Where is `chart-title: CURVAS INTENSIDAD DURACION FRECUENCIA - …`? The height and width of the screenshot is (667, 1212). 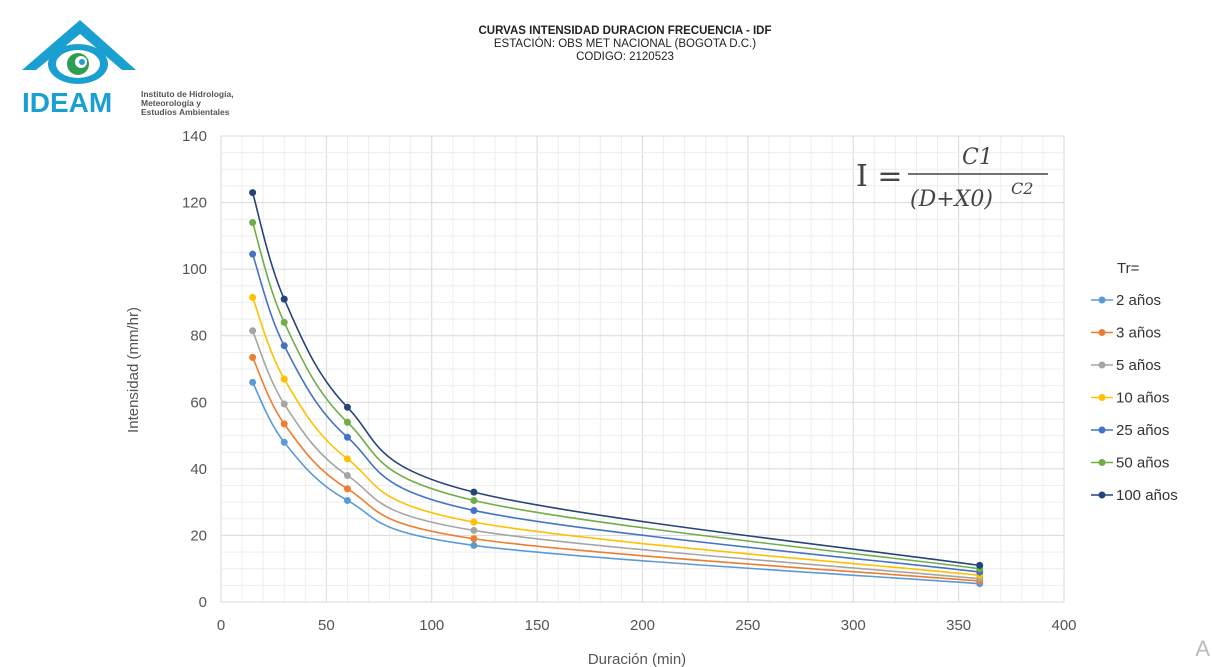 chart-title: CURVAS INTENSIDAD DURACION FRECUENCIA - … is located at coordinates (625, 31).